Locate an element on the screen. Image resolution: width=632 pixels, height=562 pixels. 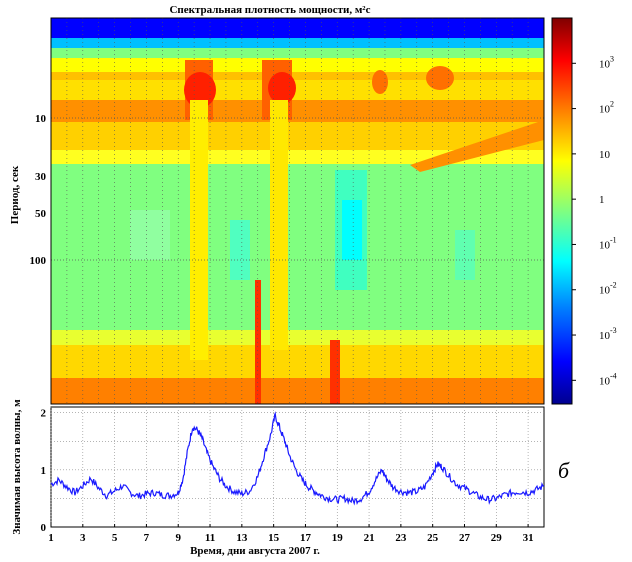
colorbar-tick-label: 10³ is located at coordinates (606, 62).